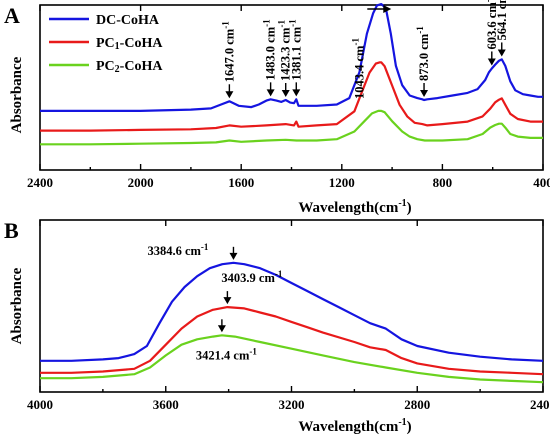  Describe the element at coordinates (141, 182) in the screenshot. I see `x-tick-label: 2000` at that location.